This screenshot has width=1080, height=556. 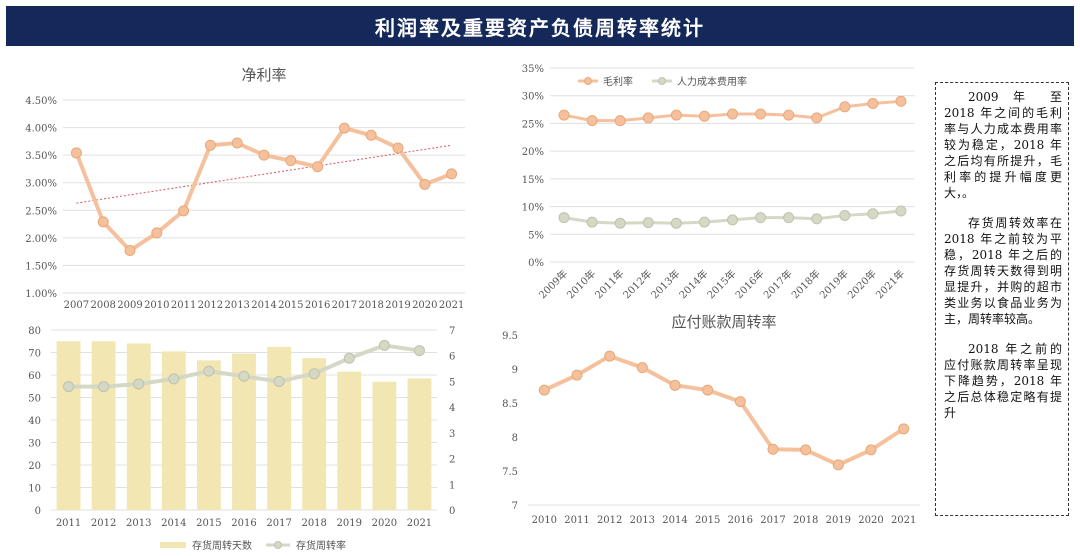 I want to click on chart-title: 净利率, so click(x=263, y=75).